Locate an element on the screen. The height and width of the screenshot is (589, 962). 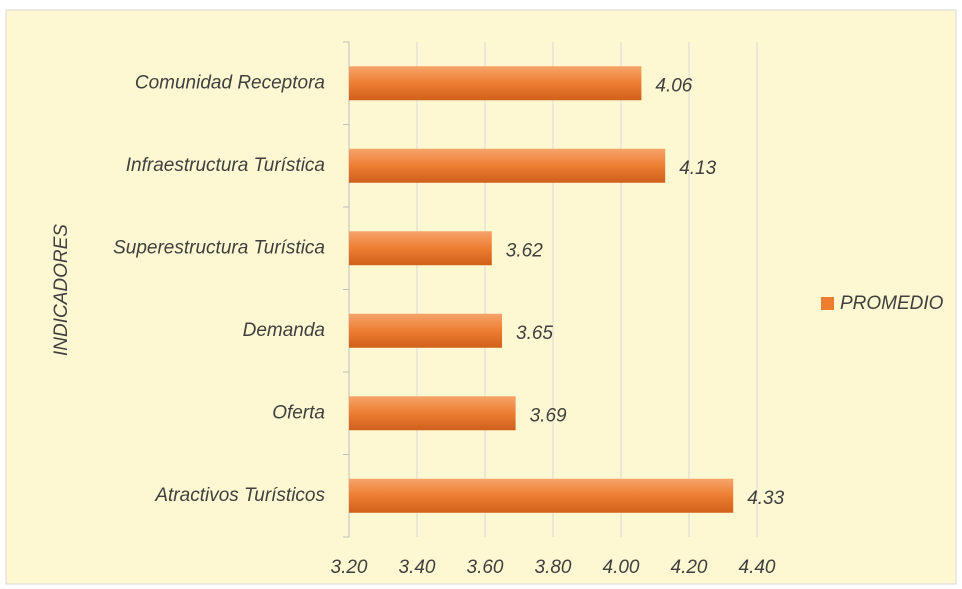
y-tick-label: Superestructura Turística is located at coordinates (219, 247).